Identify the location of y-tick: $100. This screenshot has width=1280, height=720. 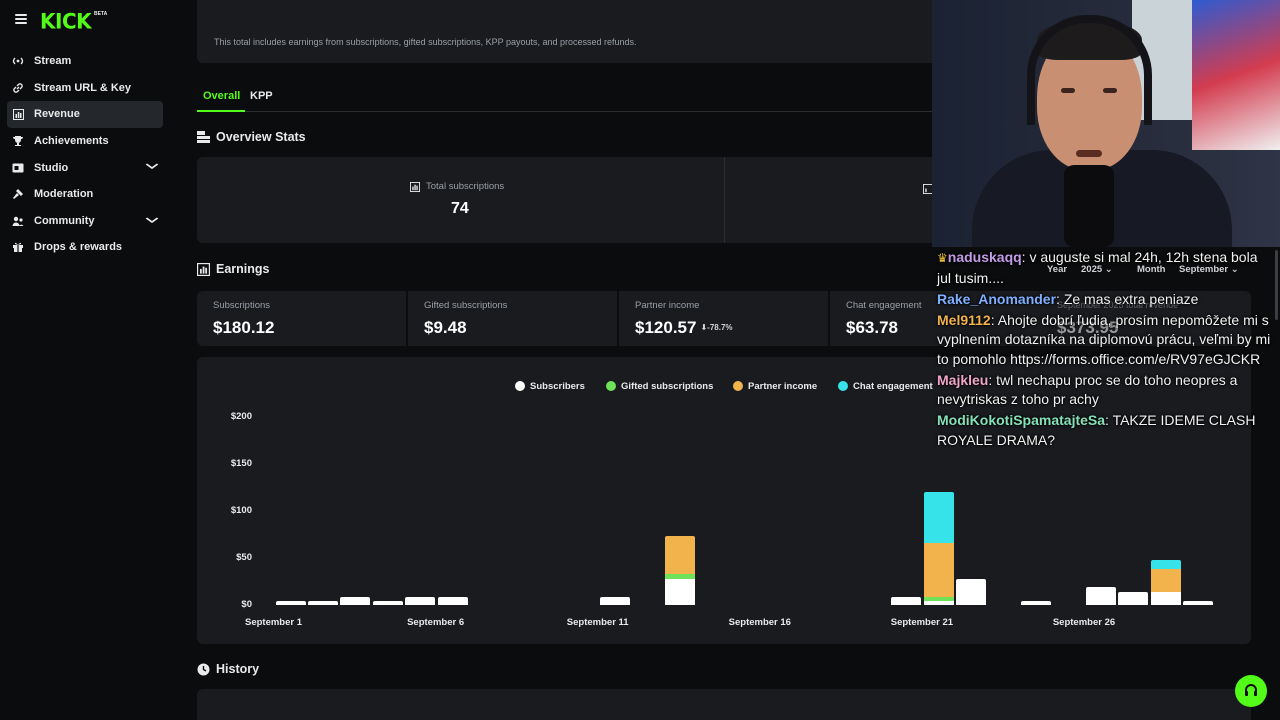
(241, 510).